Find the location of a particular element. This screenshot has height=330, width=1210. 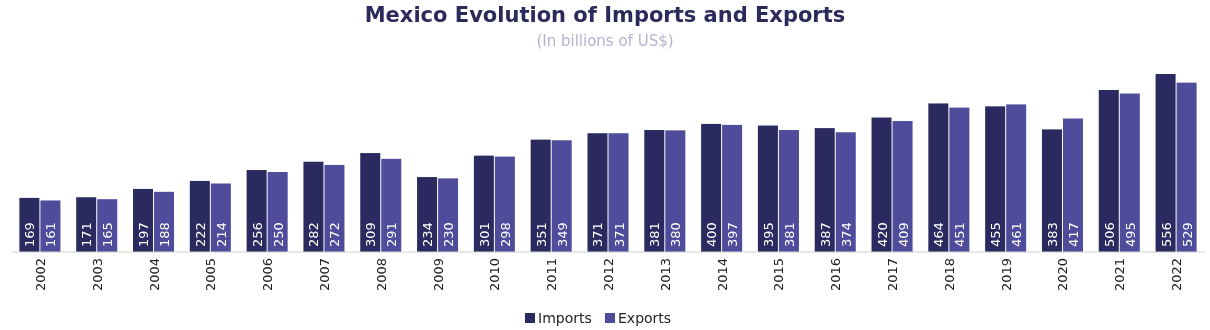

data-label: 230 is located at coordinates (449, 234).